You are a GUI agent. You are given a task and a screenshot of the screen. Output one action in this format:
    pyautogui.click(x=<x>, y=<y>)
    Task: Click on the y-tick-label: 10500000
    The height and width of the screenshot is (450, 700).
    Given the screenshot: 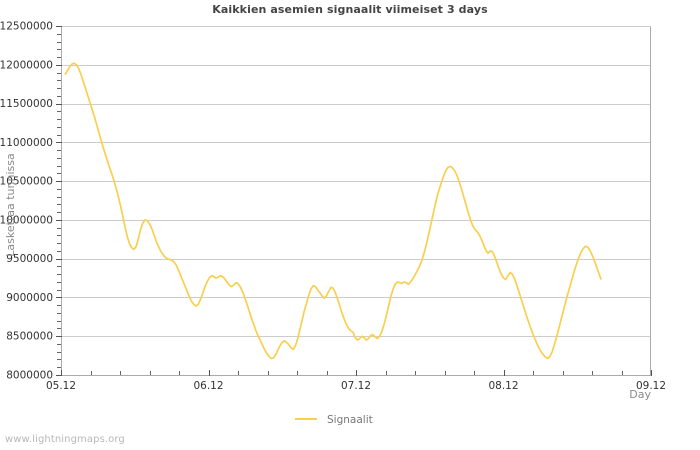 What is the action you would take?
    pyautogui.click(x=26, y=182)
    